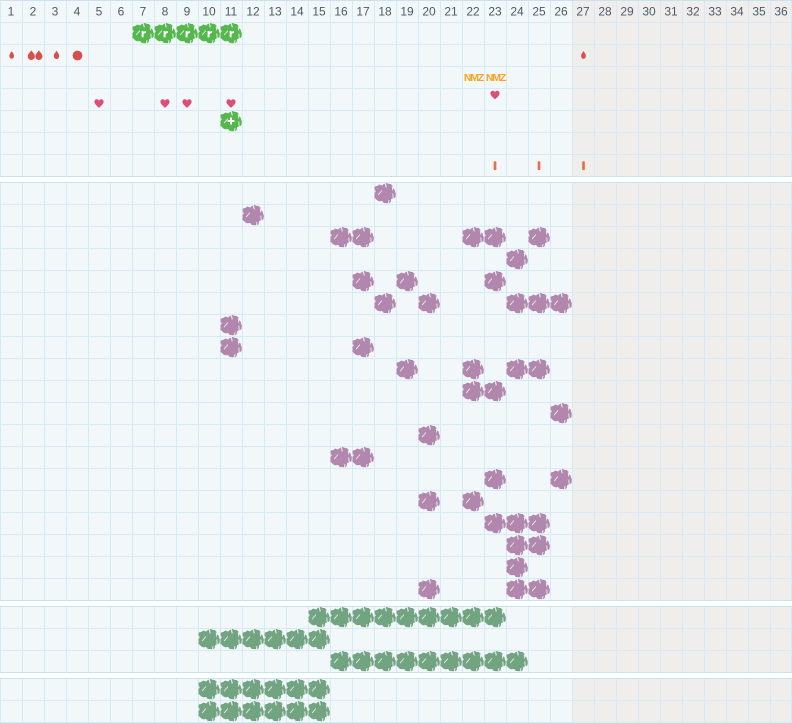  I want to click on svg-text: 8, so click(165, 12).